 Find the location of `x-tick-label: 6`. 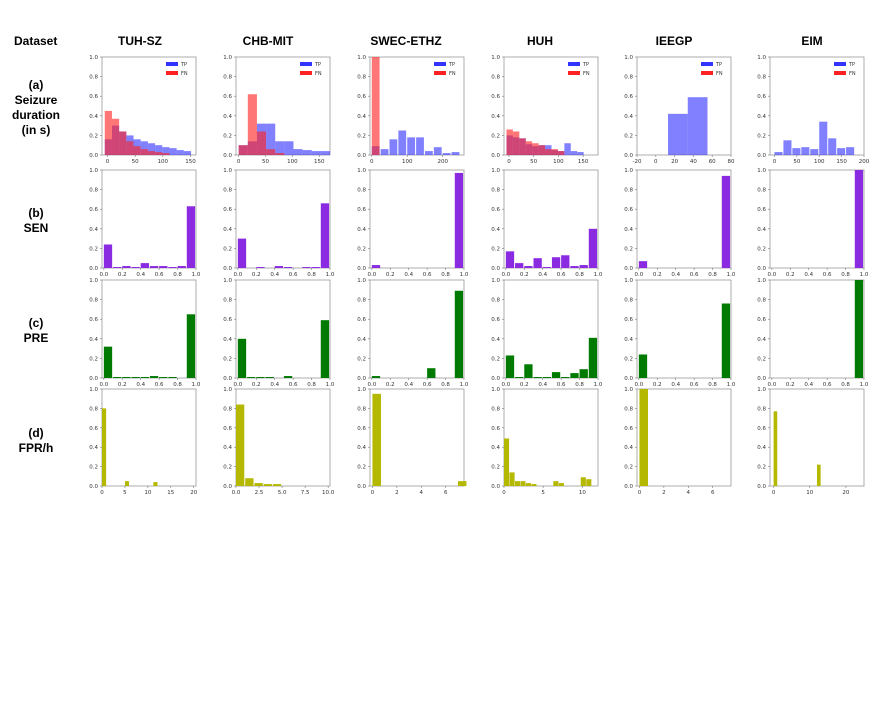

x-tick-label: 6 is located at coordinates (446, 493).